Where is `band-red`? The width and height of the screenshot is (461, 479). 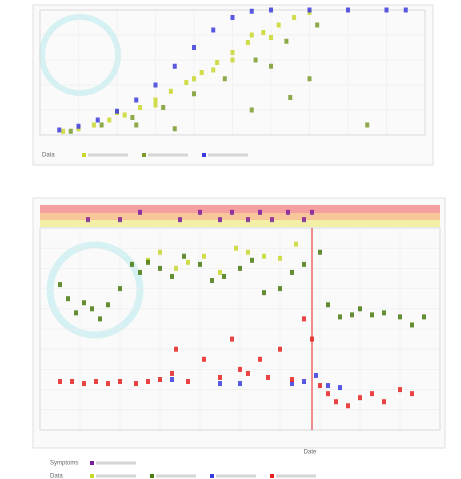 band-red is located at coordinates (240, 209).